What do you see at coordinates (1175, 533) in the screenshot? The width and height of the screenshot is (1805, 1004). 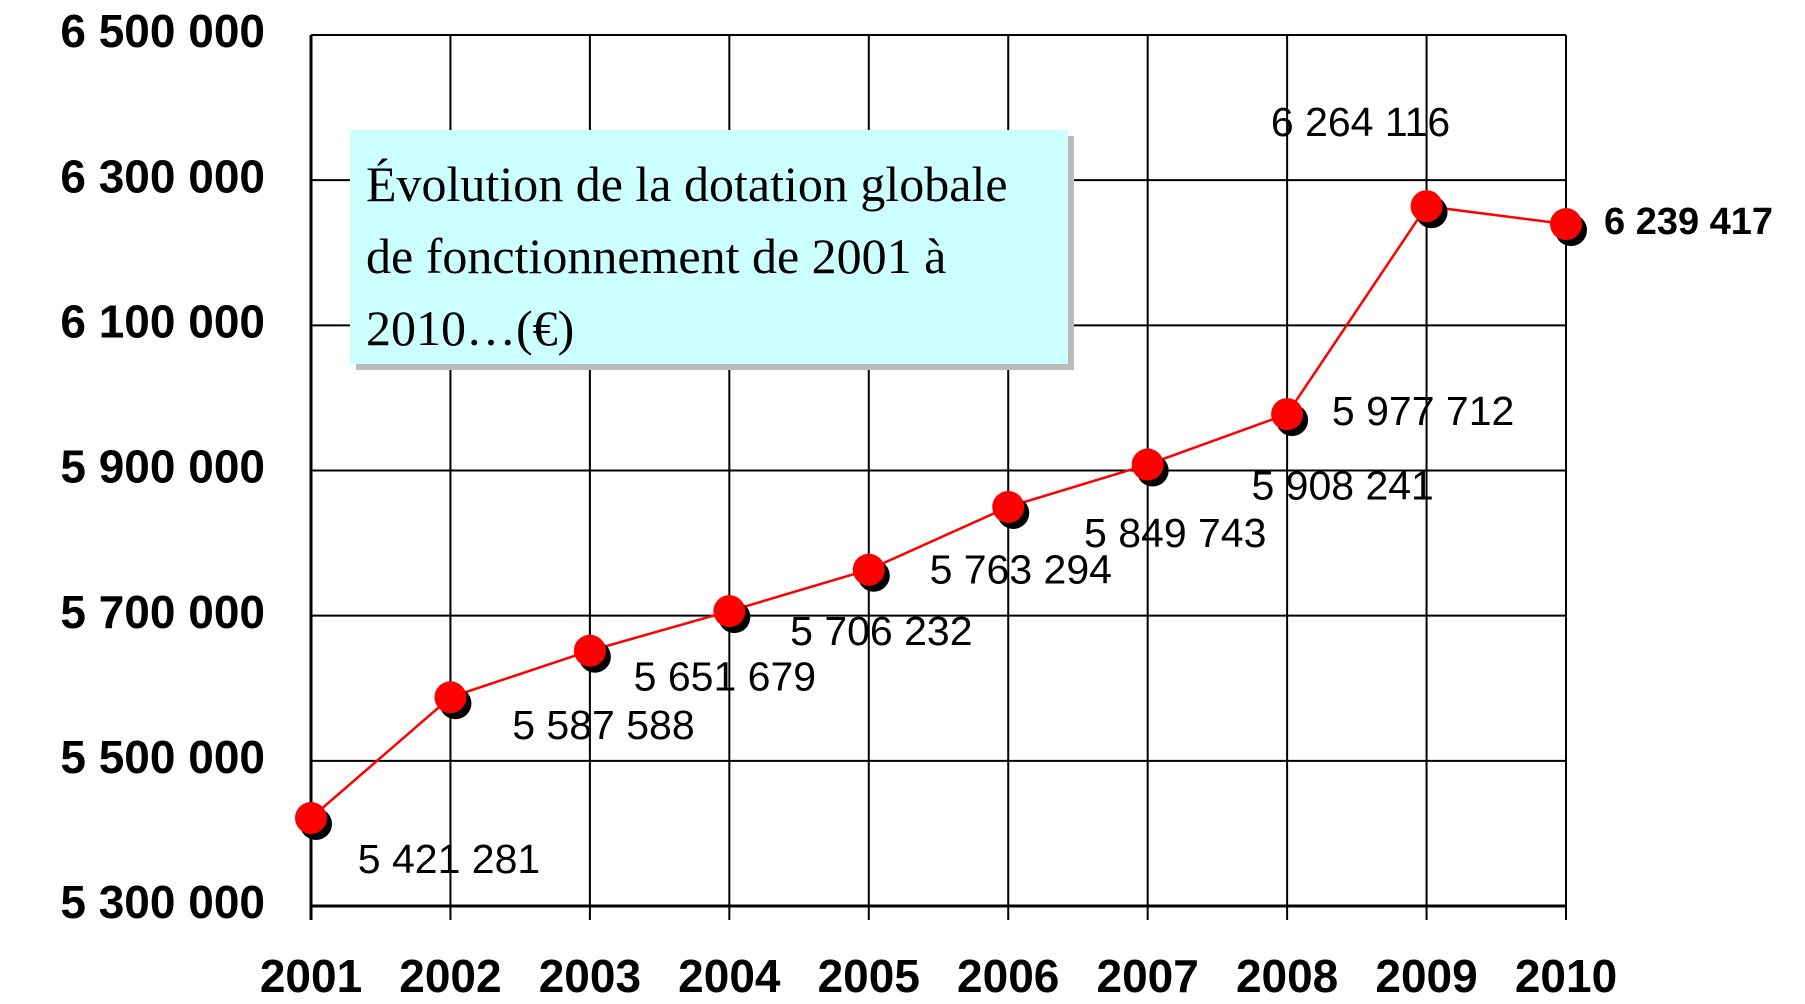 I see `data-label: 5 849 743` at bounding box center [1175, 533].